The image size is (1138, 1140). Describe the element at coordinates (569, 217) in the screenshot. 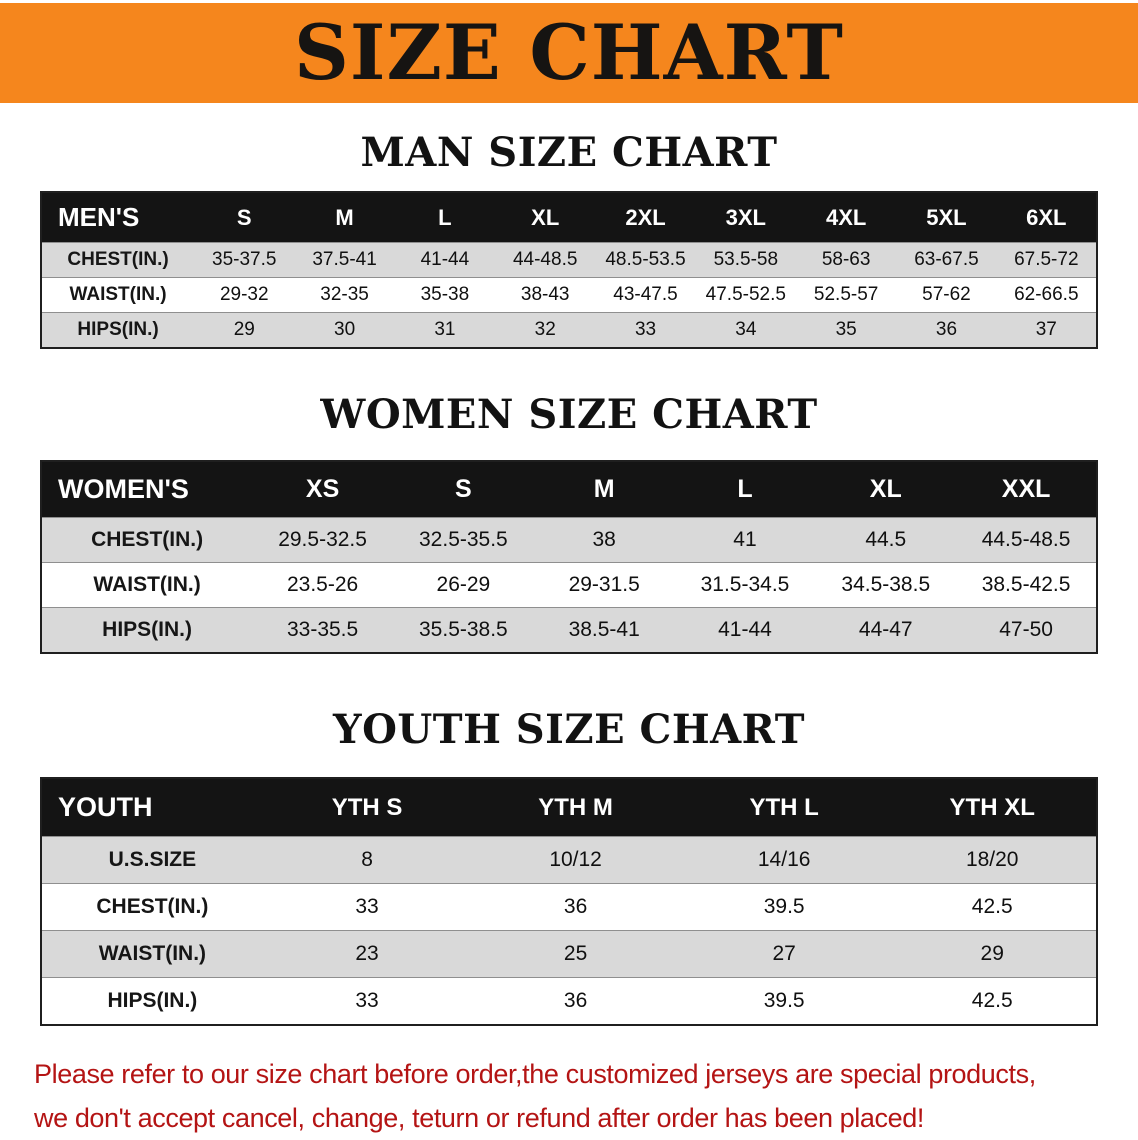

I see `size-header-row: MEN'S S M L XL 2XL 3XL 4XL 5XL 6XL` at that location.